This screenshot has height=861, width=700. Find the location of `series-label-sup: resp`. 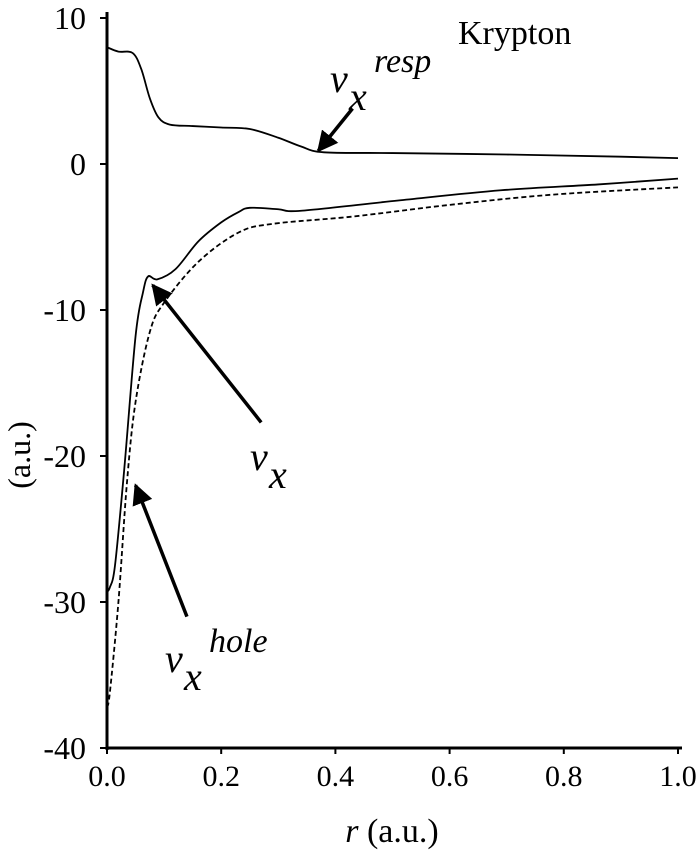

series-label-sup: resp is located at coordinates (402, 61).